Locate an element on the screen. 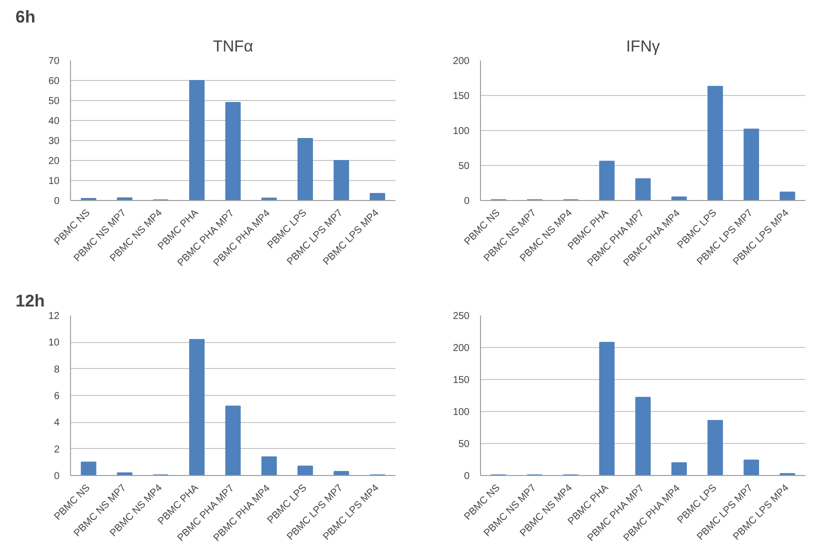 The image size is (824, 559). y-tick-label: 60 is located at coordinates (54, 81).